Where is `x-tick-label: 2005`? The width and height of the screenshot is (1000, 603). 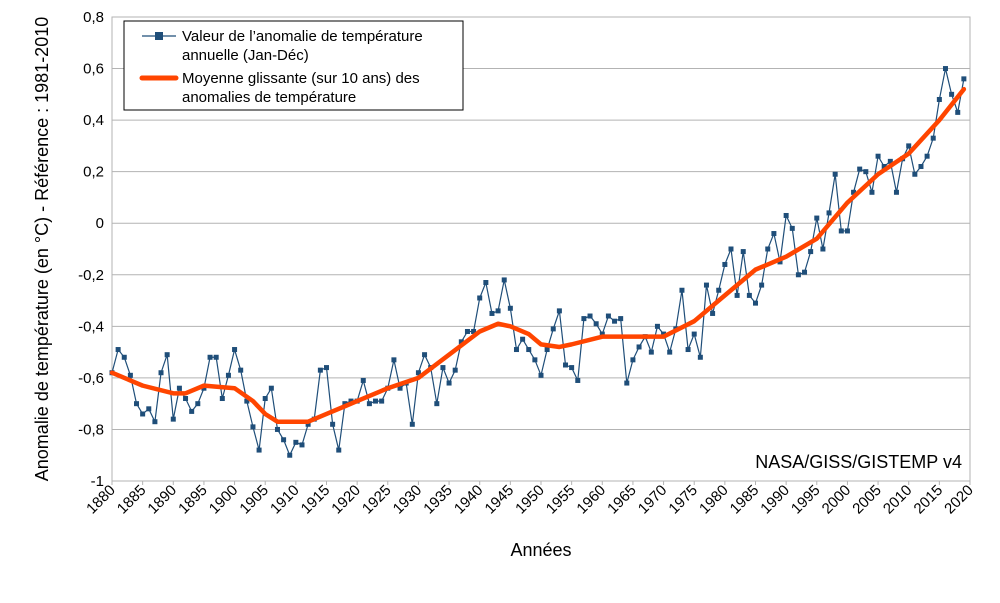 x-tick-label: 2005 is located at coordinates (867, 500).